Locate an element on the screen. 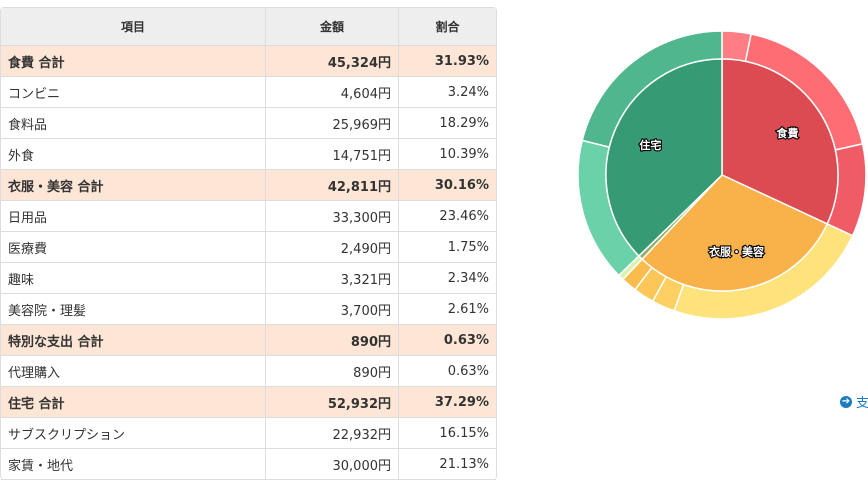  category-total-row: 特別な支出 合計 890円 0.63% is located at coordinates (248, 340).